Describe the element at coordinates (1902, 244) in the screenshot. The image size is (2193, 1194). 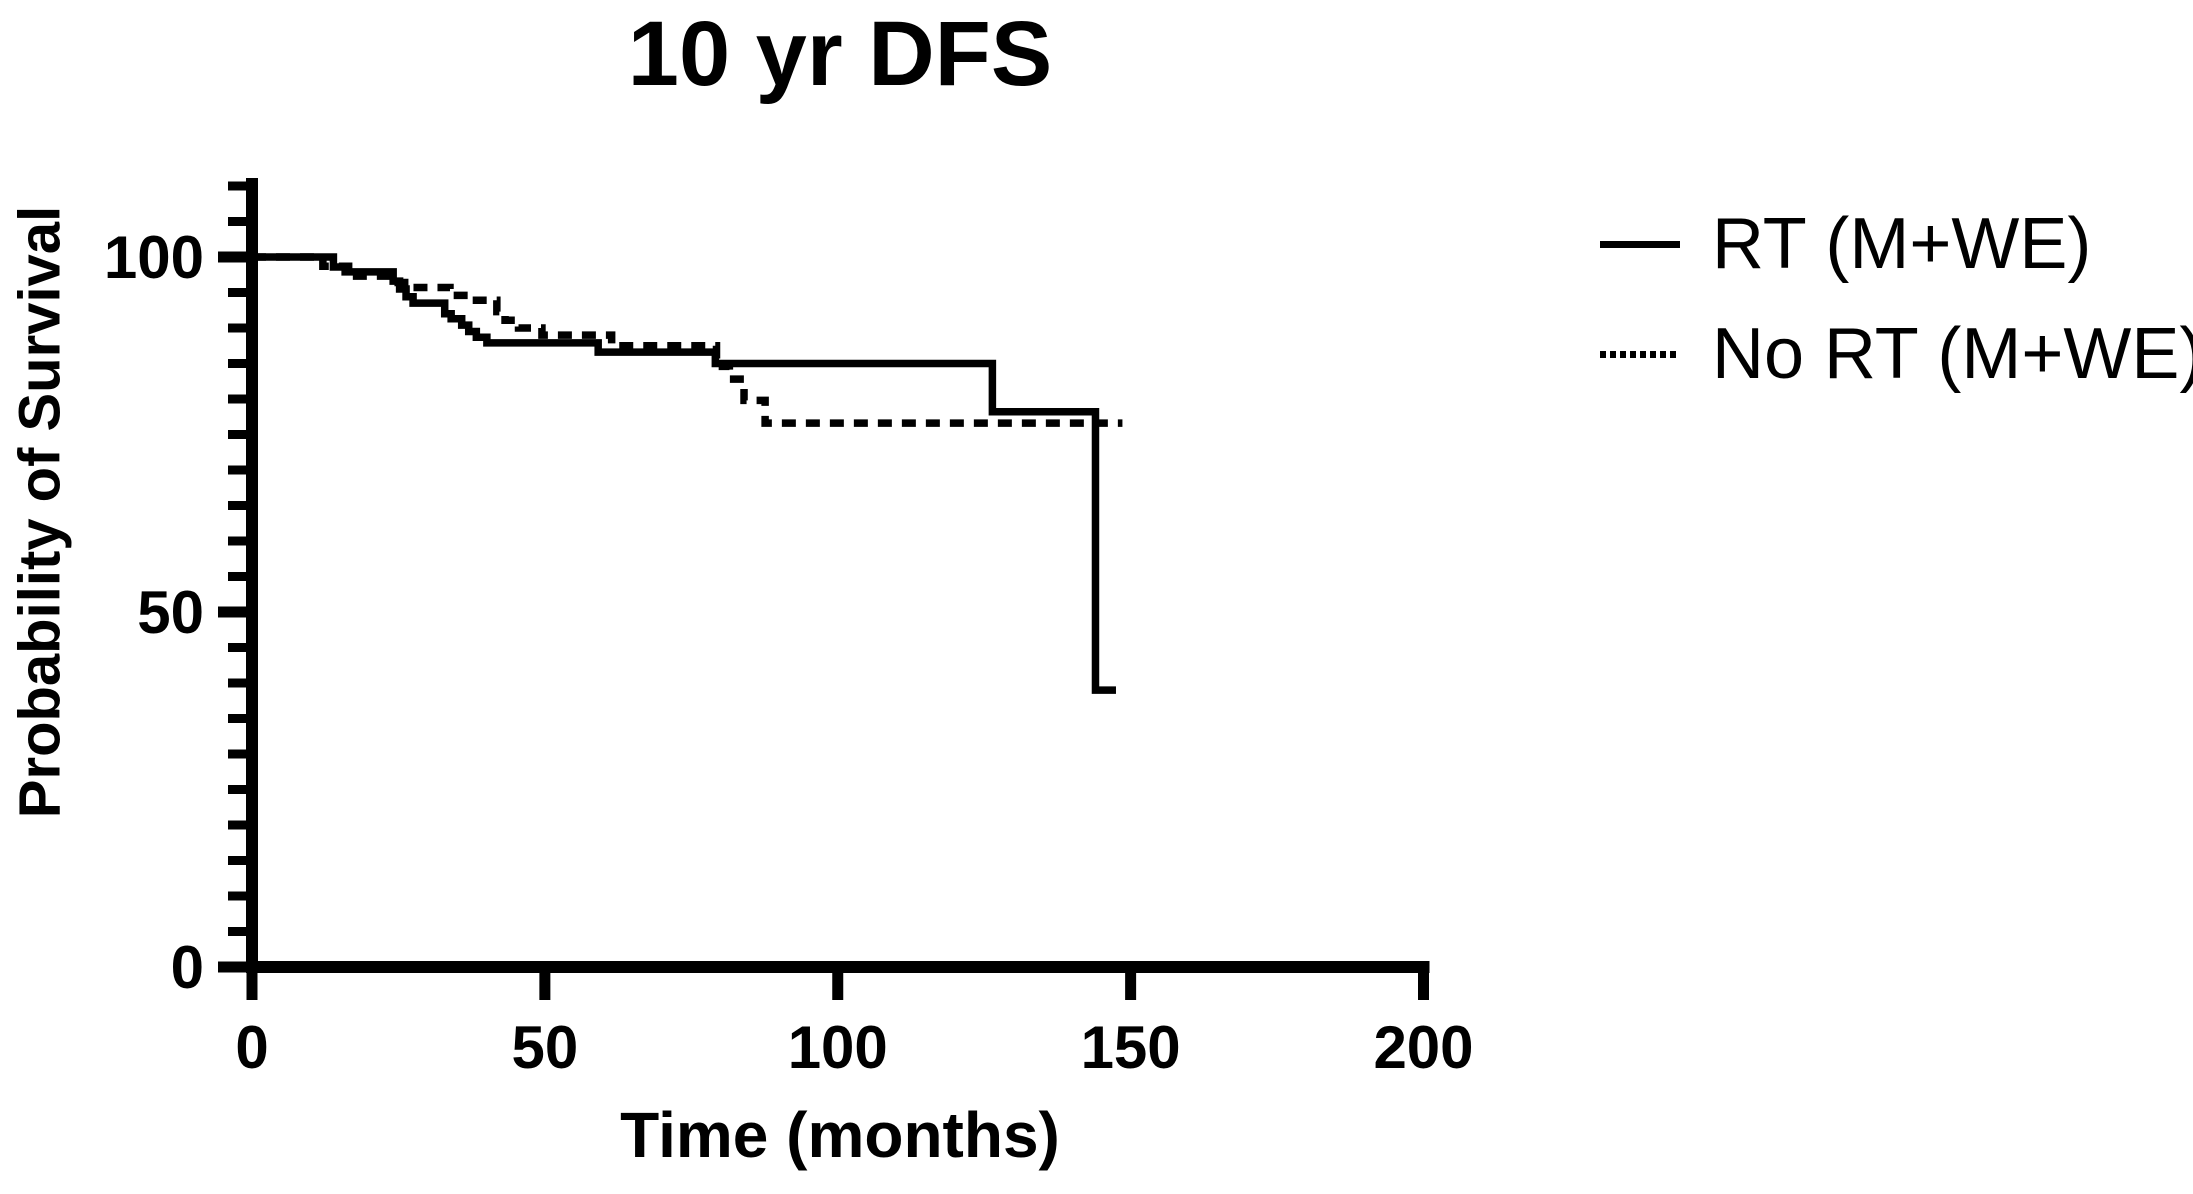
I see `legend-label-rt: RT (M+WE)` at that location.